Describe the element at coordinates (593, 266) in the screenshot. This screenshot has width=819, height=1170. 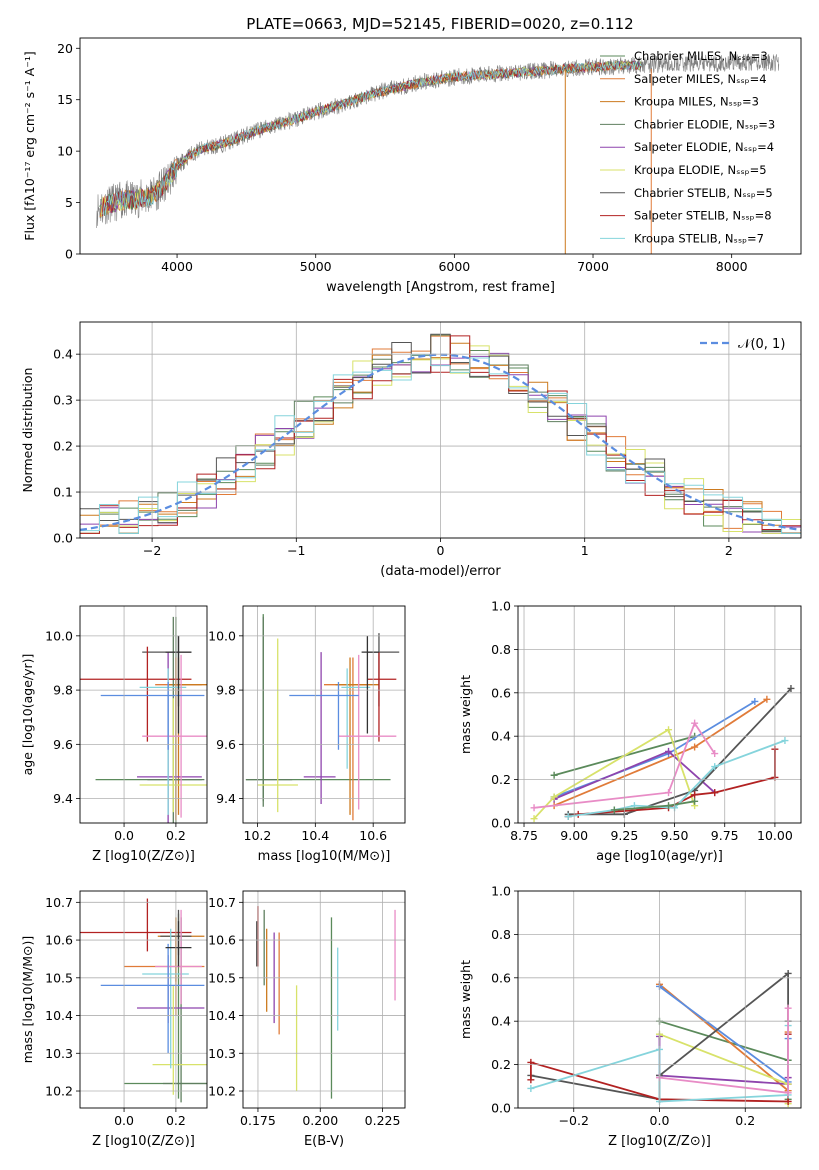
I see `x-tick-label: 7000` at that location.